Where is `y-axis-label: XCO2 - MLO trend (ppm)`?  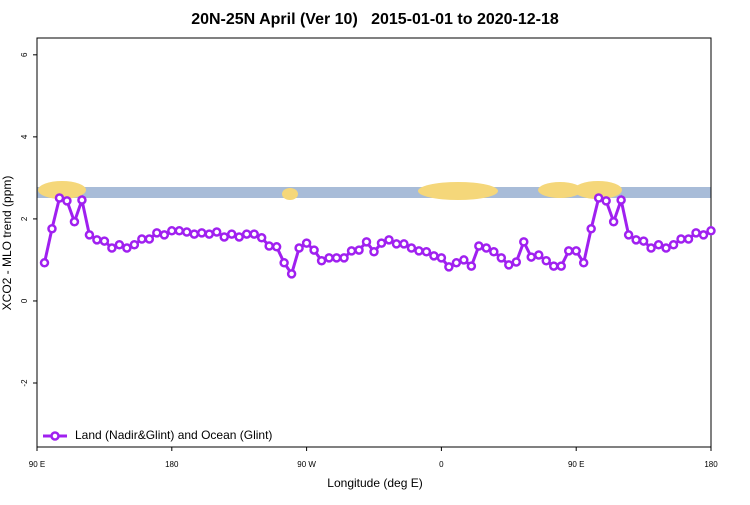 y-axis-label: XCO2 - MLO trend (ppm) is located at coordinates (7, 243).